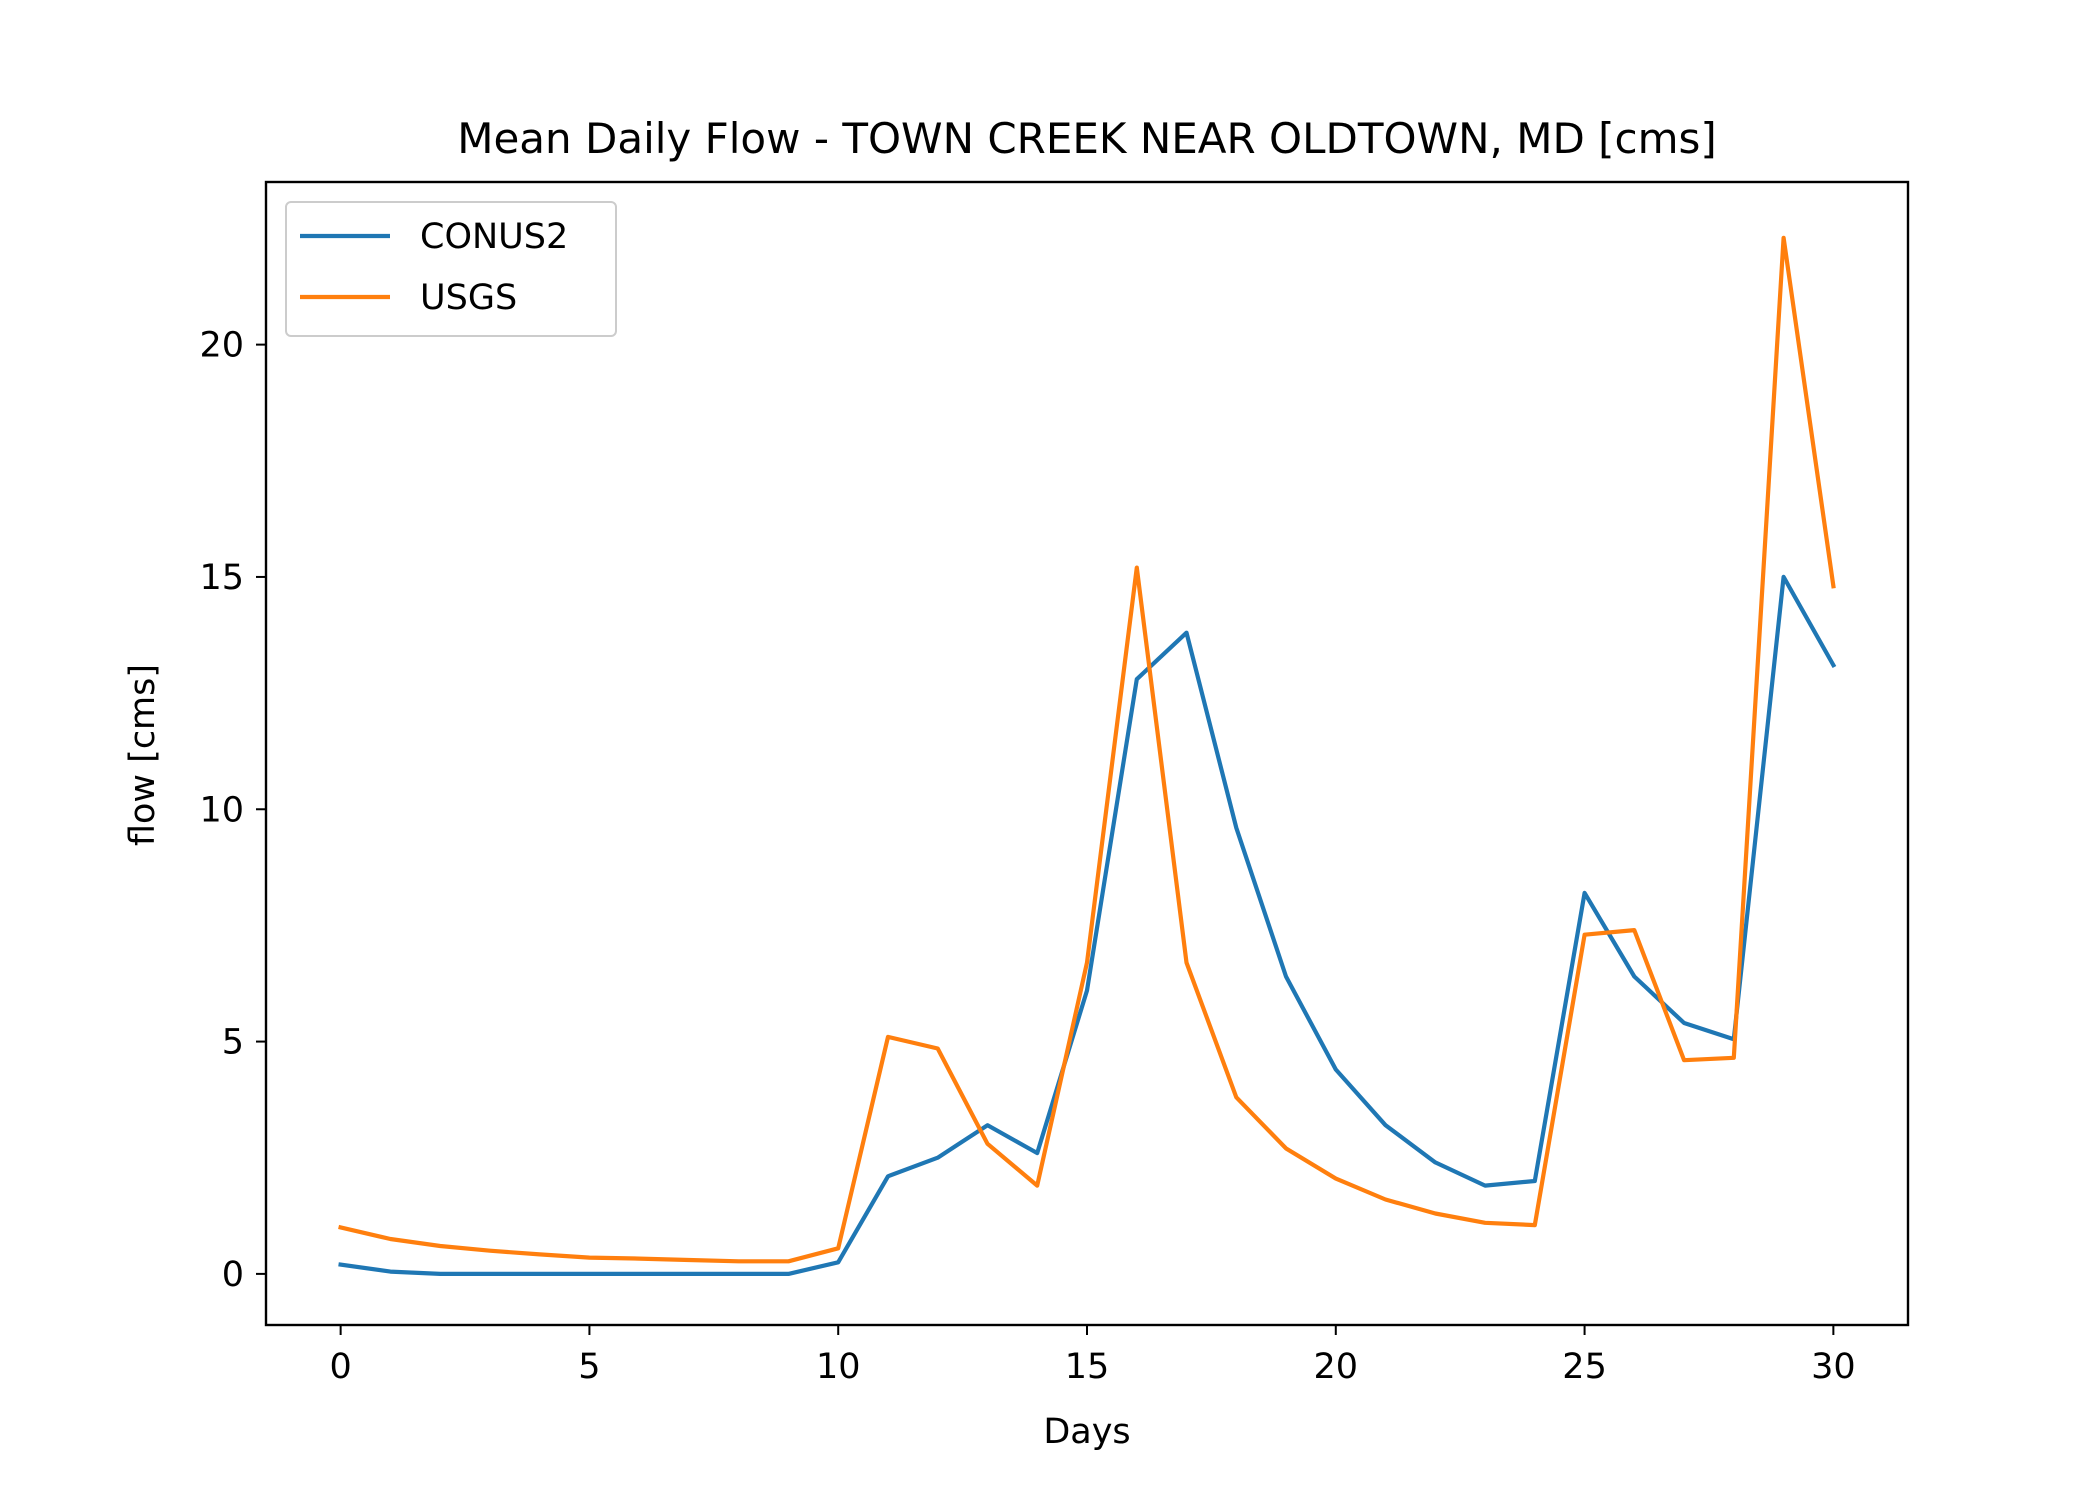 The image size is (2100, 1505). What do you see at coordinates (451, 269) in the screenshot?
I see `legend: CONUS2 USGS` at bounding box center [451, 269].